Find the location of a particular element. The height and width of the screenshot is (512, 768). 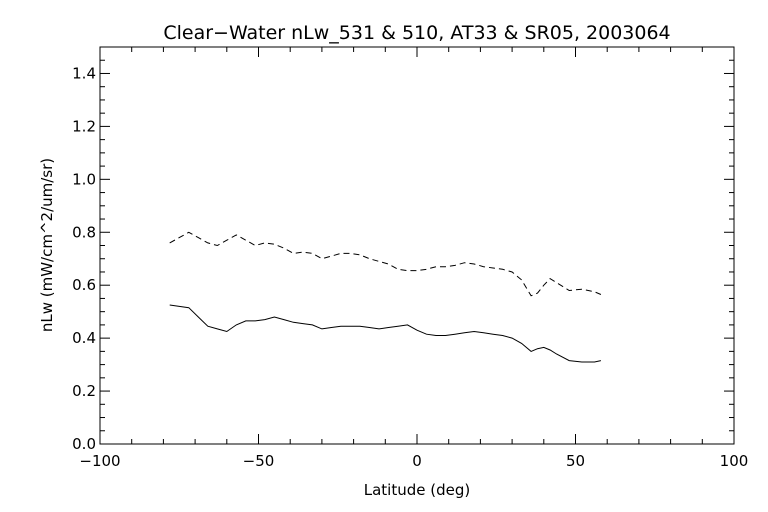

dashed-series-line is located at coordinates (385, 264).